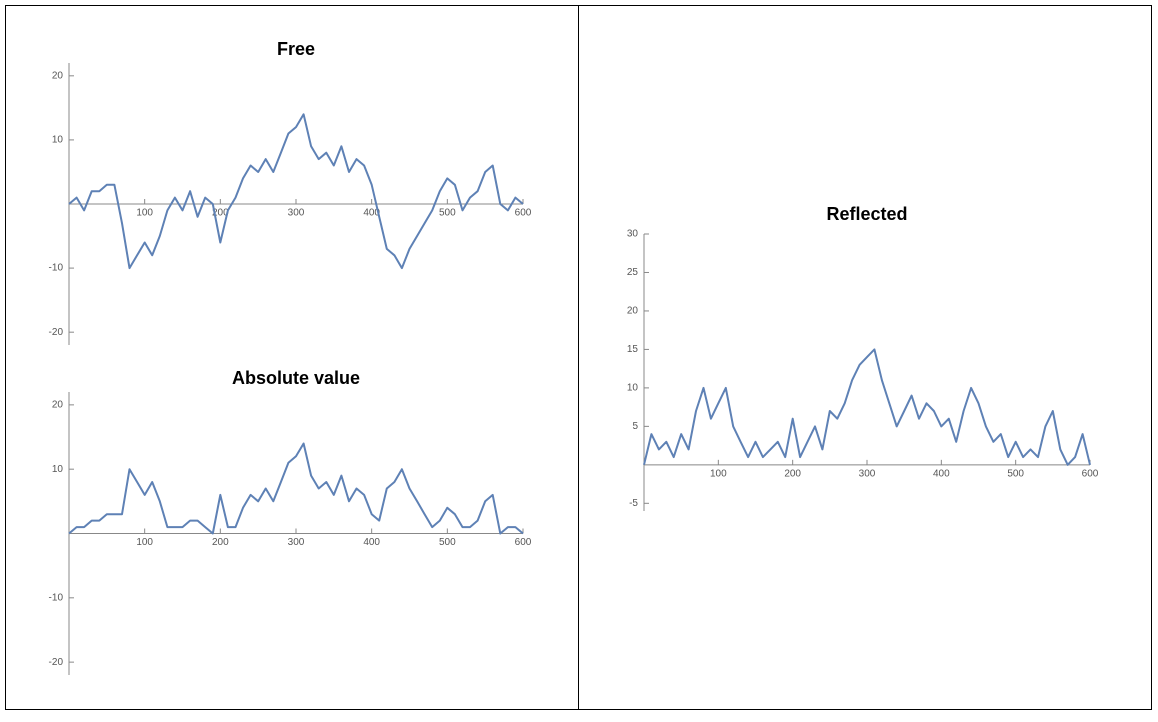  What do you see at coordinates (633, 272) in the screenshot?
I see `y-tick-label: 25` at bounding box center [633, 272].